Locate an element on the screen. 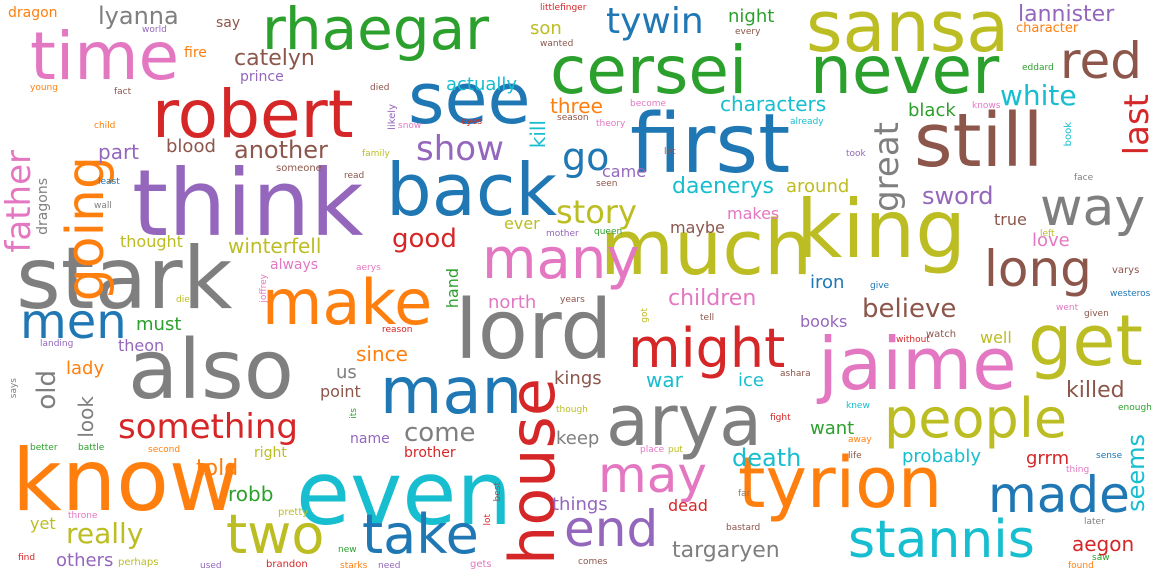  word-go: go is located at coordinates (586, 157).